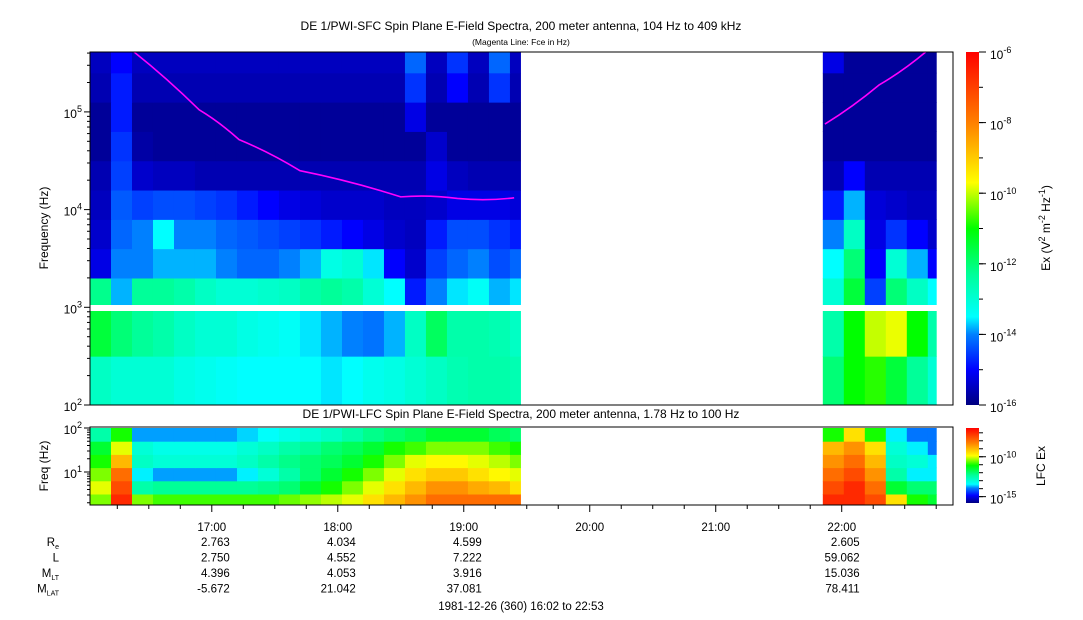 This screenshot has width=1083, height=620. What do you see at coordinates (1000, 53) in the screenshot?
I see `colorbar-tick-label: 10-6` at bounding box center [1000, 53].